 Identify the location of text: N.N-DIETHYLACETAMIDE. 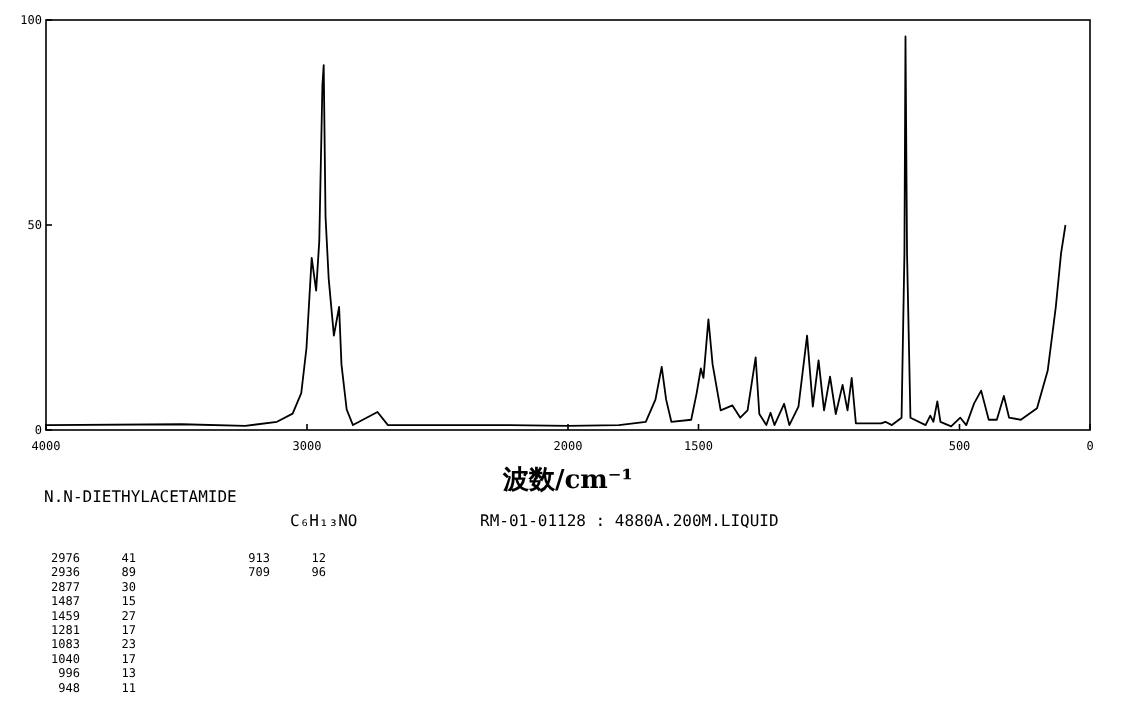
(141, 497).